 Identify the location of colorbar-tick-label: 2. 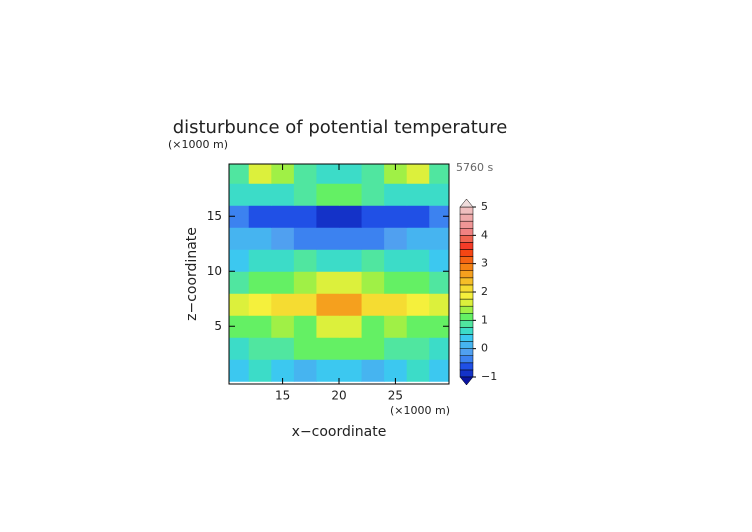
(484, 291).